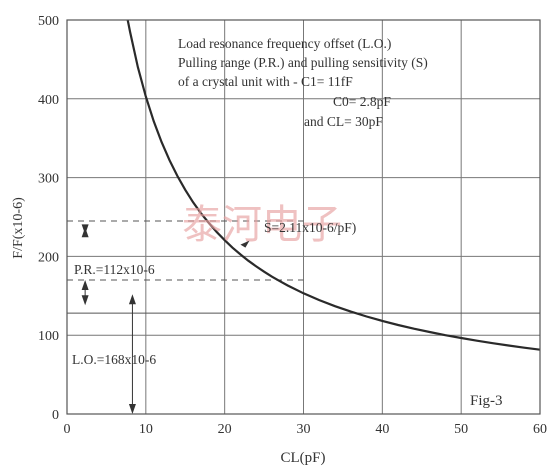 Image resolution: width=560 pixels, height=472 pixels. Describe the element at coordinates (48, 100) in the screenshot. I see `y-tick-label: 400` at that location.